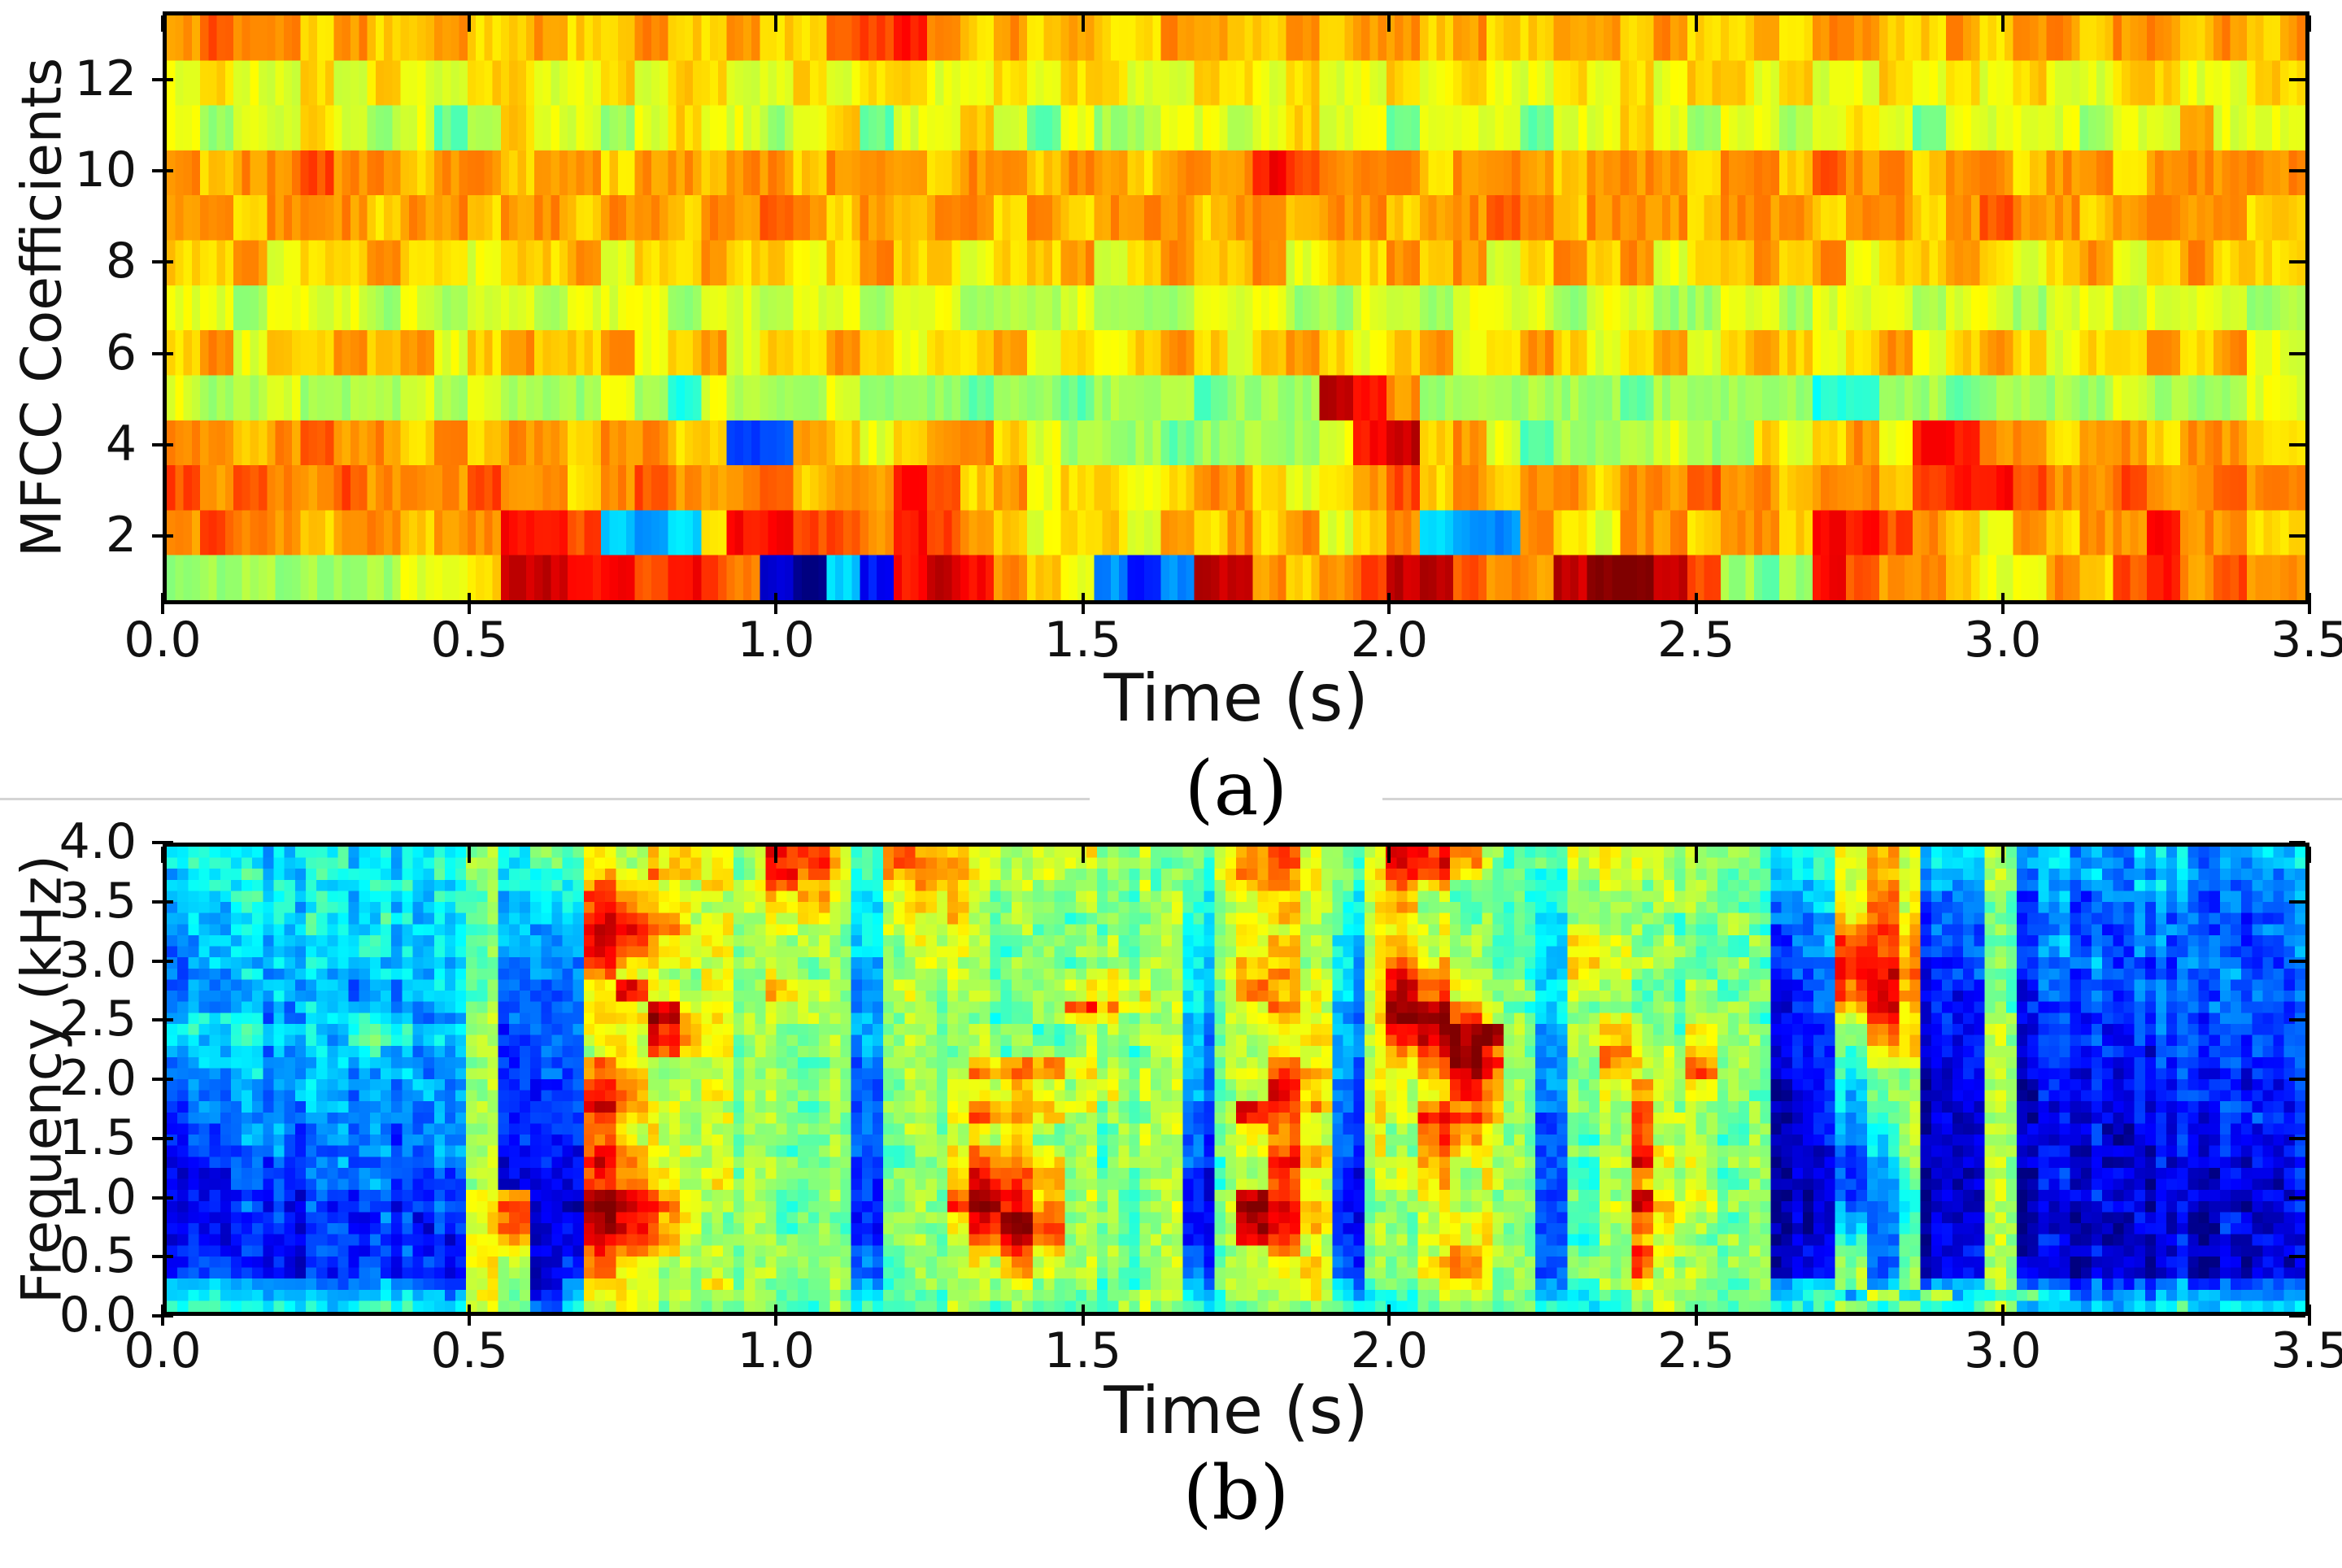  Describe the element at coordinates (121, 352) in the screenshot. I see `y-tick-label: 6` at that location.